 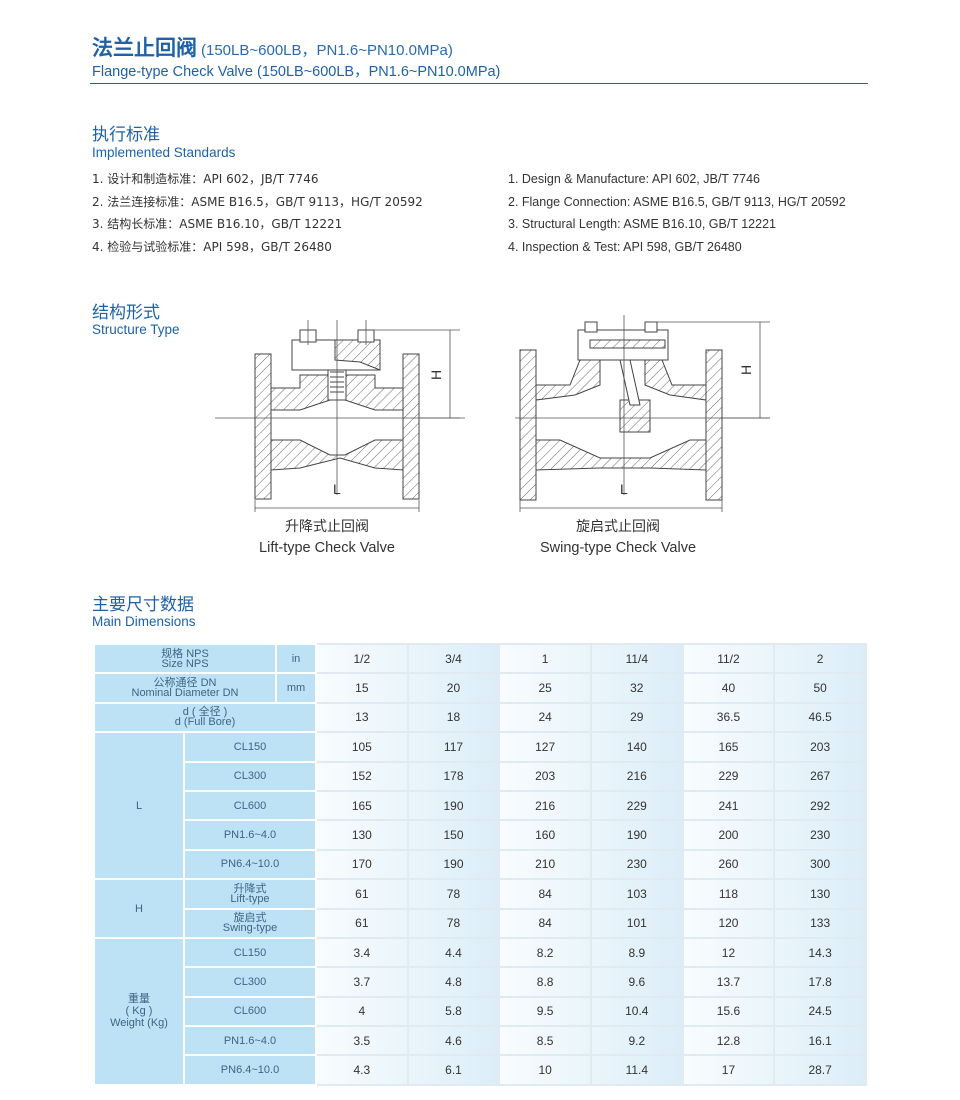 What do you see at coordinates (453, 776) in the screenshot?
I see `table-cell: 178` at bounding box center [453, 776].